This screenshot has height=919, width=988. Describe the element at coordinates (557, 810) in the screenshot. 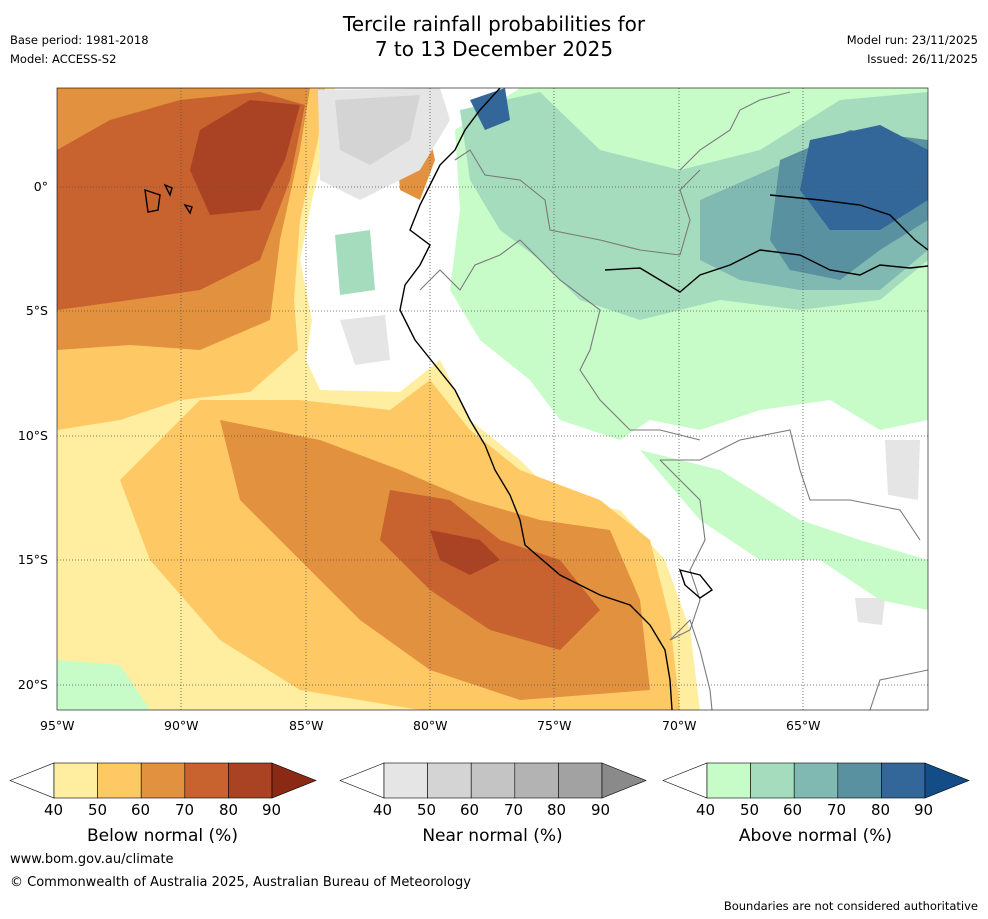

I see `near-tick-80: 80` at that location.